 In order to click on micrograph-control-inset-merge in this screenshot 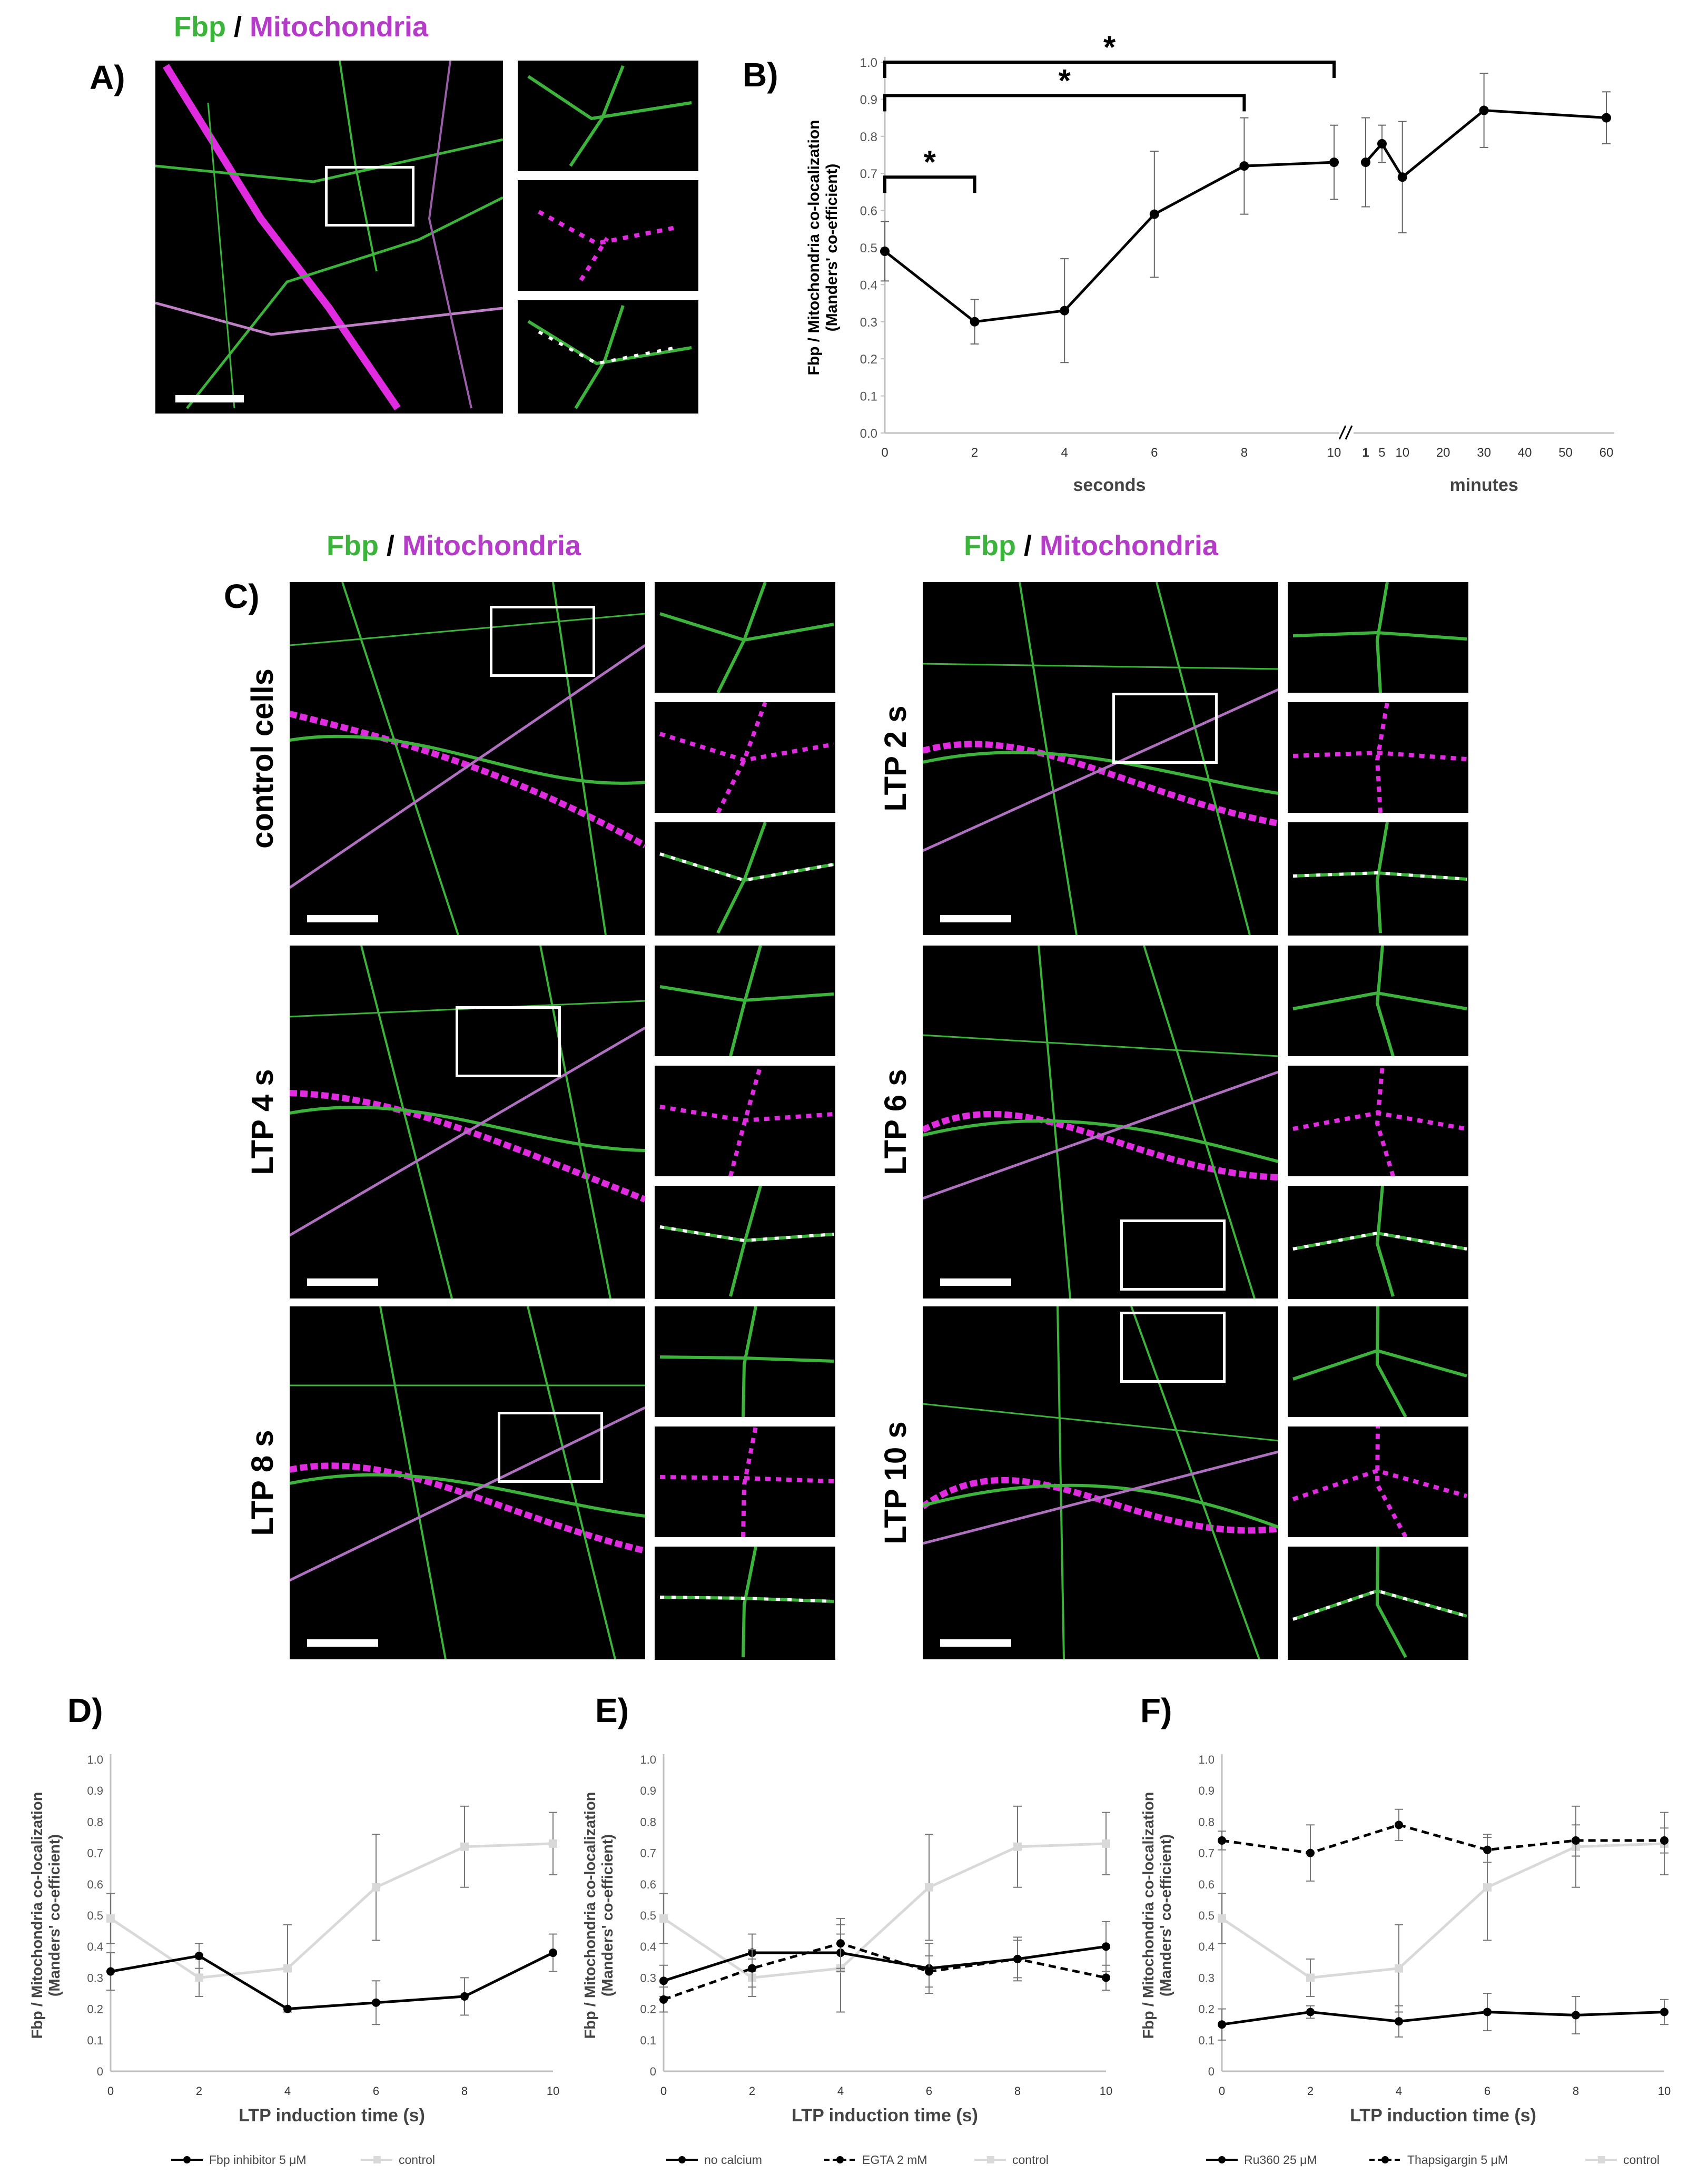, I will do `click(745, 879)`.